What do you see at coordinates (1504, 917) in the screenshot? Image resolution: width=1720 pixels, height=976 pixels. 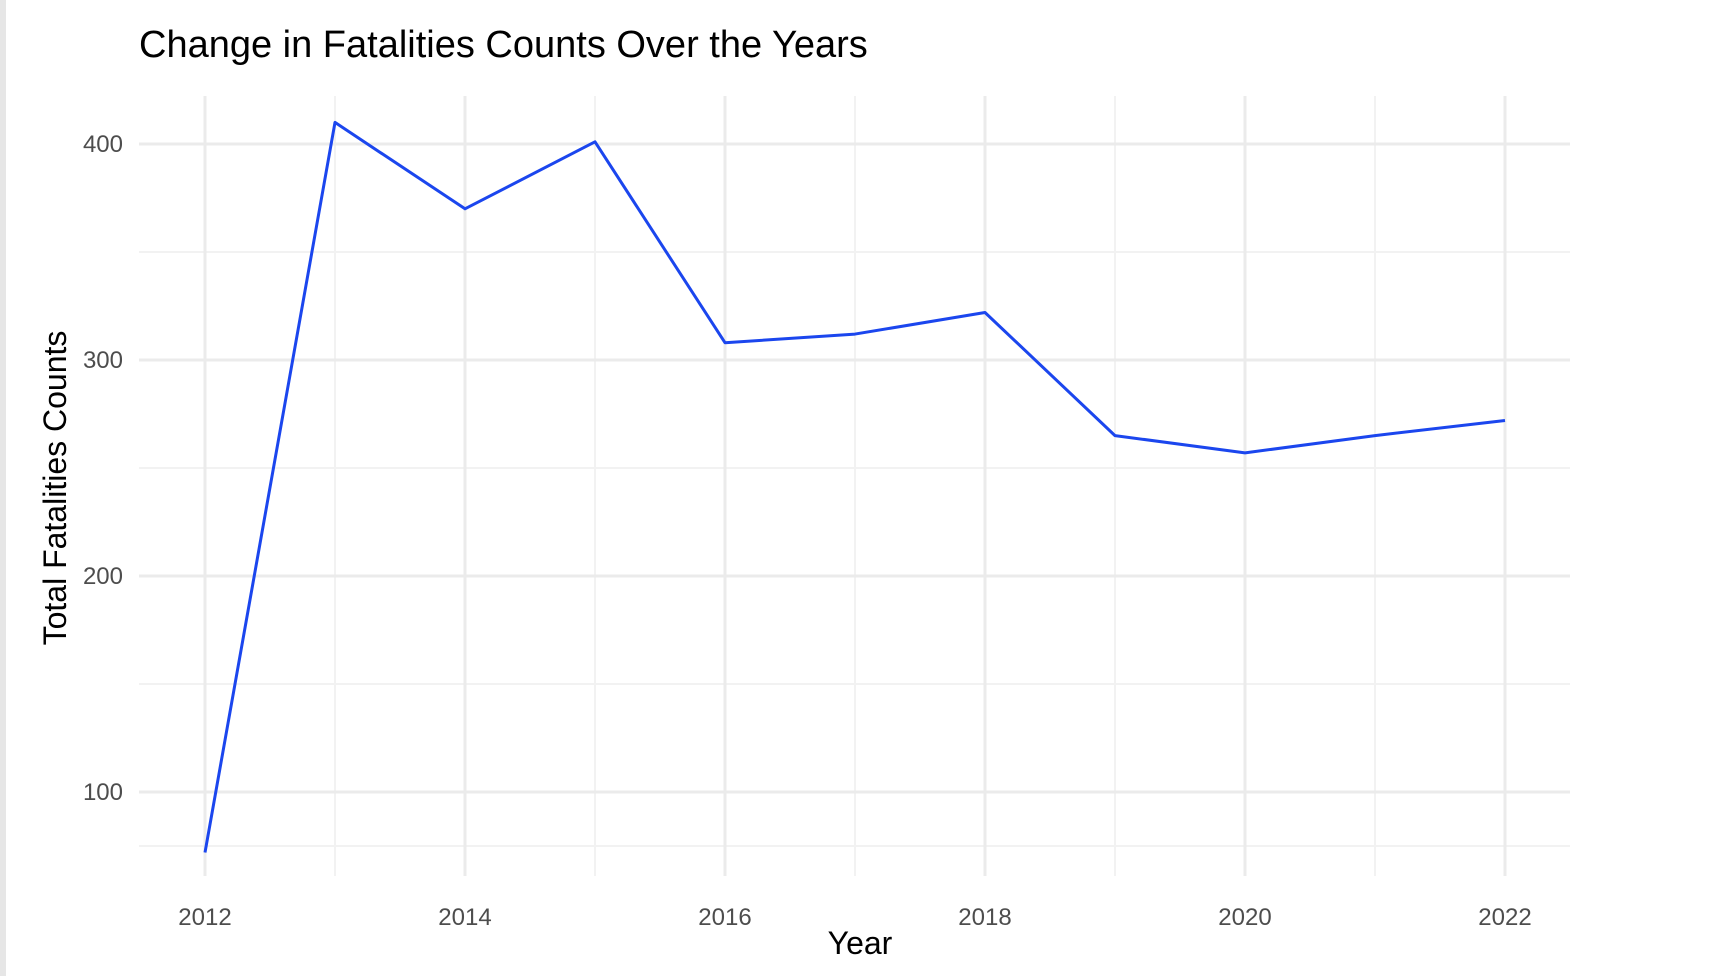 I see `x-tick-label: 2022` at bounding box center [1504, 917].